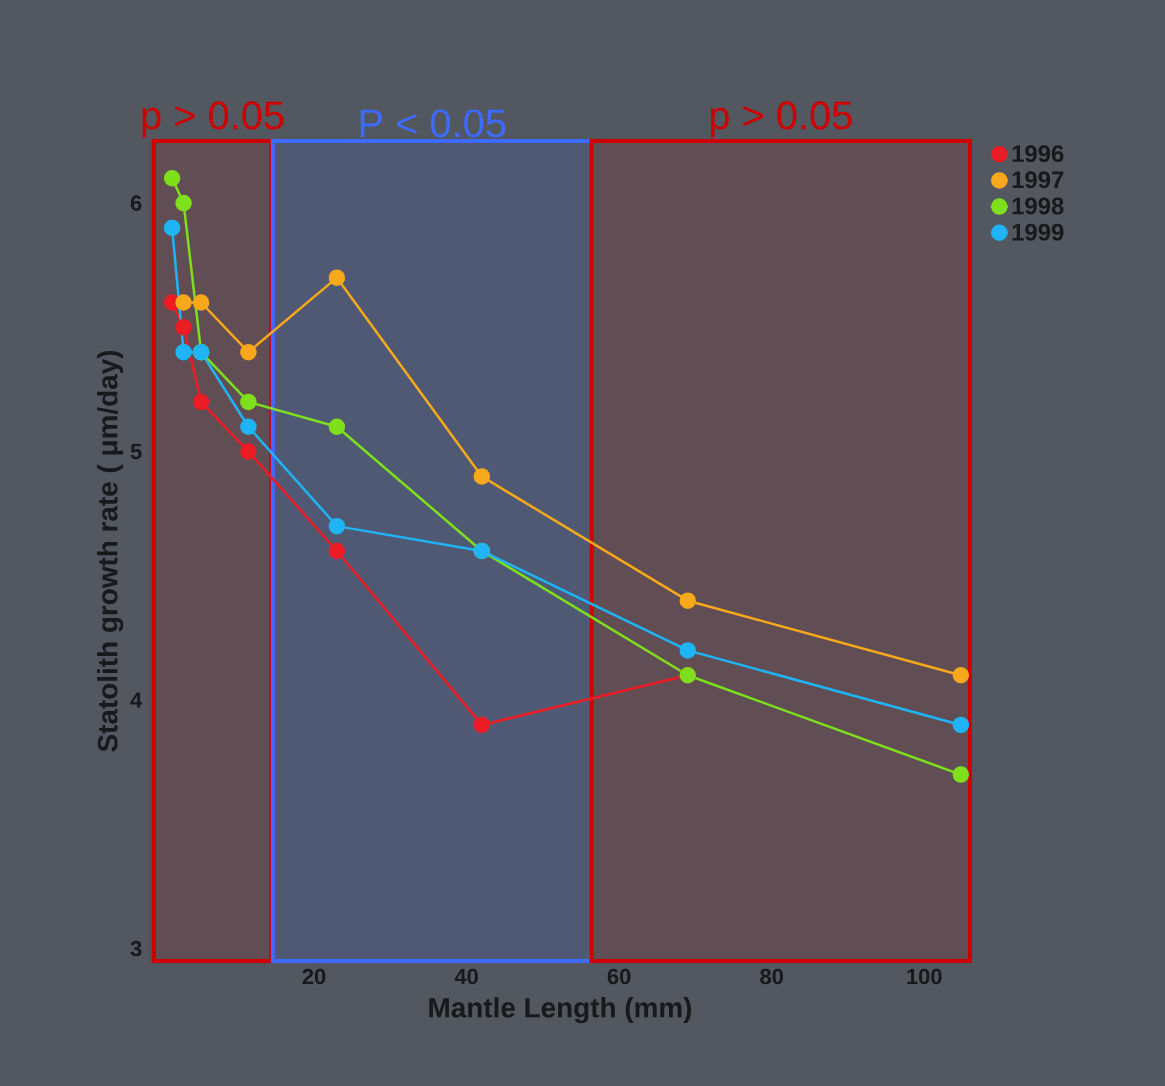 The height and width of the screenshot is (1086, 1165). What do you see at coordinates (314, 976) in the screenshot?
I see `x-tick-label: 20` at bounding box center [314, 976].